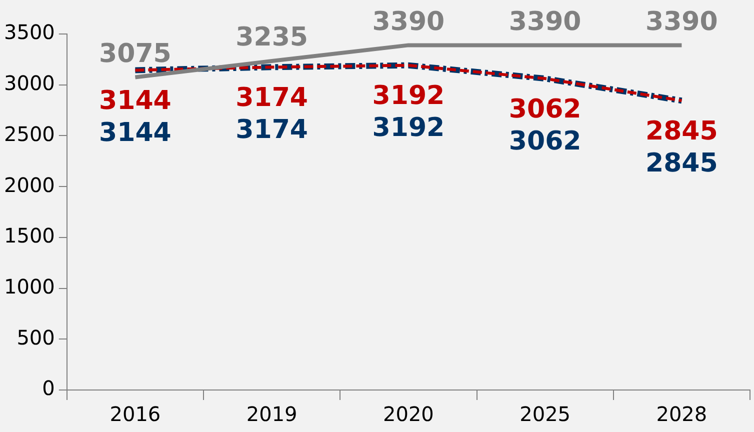  What do you see at coordinates (29, 286) in the screenshot?
I see `y-tick-label: 1000` at bounding box center [29, 286].